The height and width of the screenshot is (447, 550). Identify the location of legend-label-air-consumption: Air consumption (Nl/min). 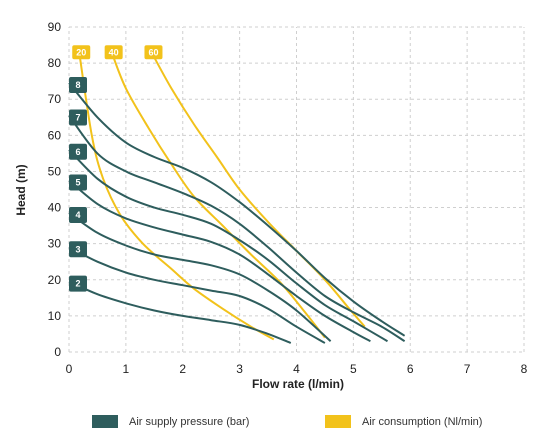
(422, 422).